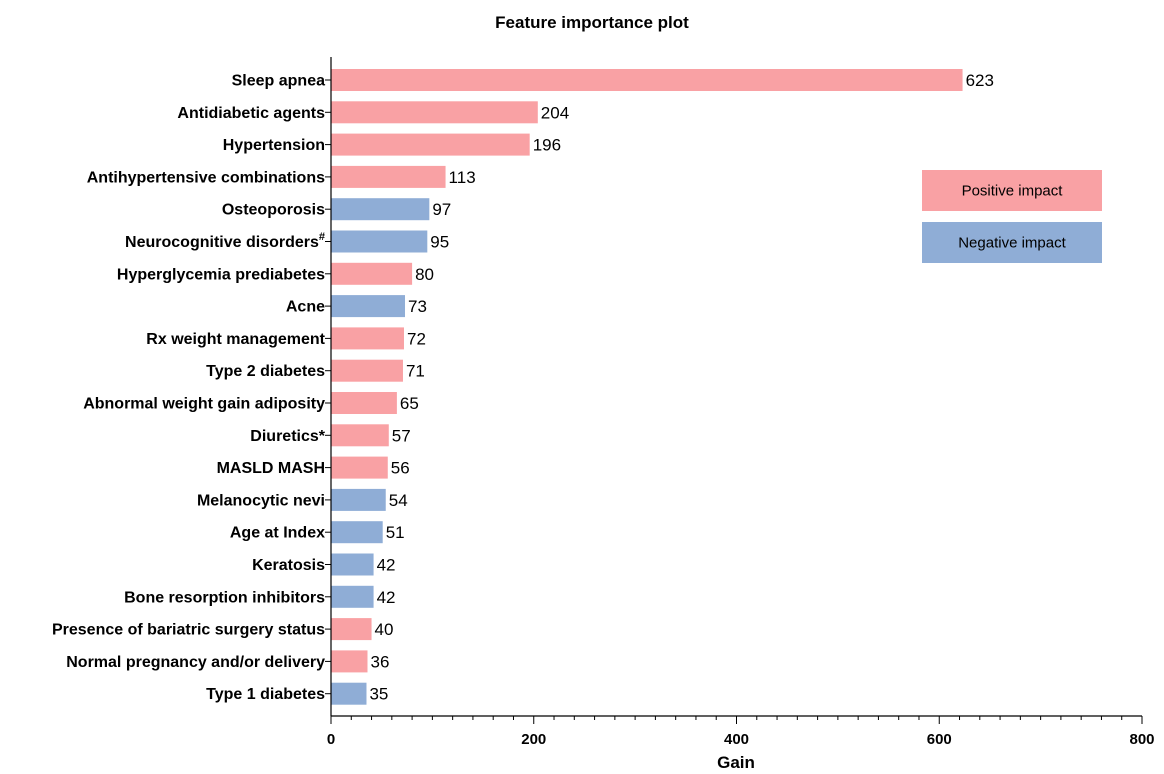 The image size is (1164, 774). I want to click on value-label: 56, so click(400, 468).